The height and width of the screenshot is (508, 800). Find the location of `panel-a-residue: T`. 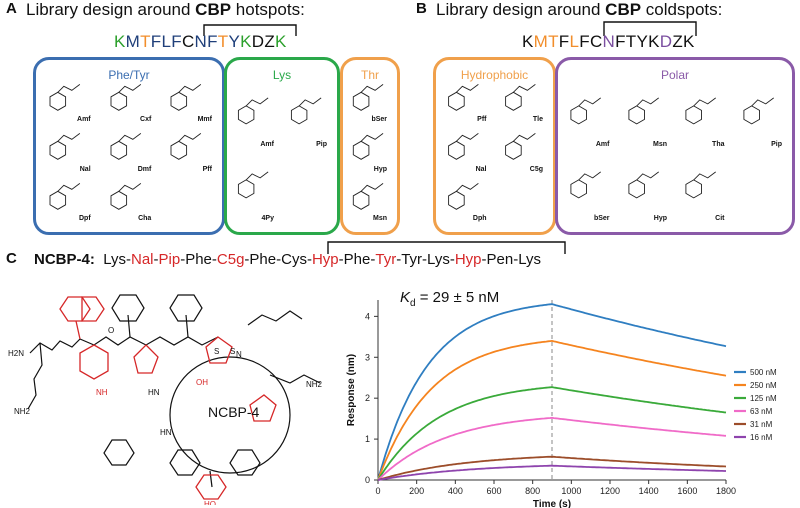

panel-a-residue: T is located at coordinates (145, 41).